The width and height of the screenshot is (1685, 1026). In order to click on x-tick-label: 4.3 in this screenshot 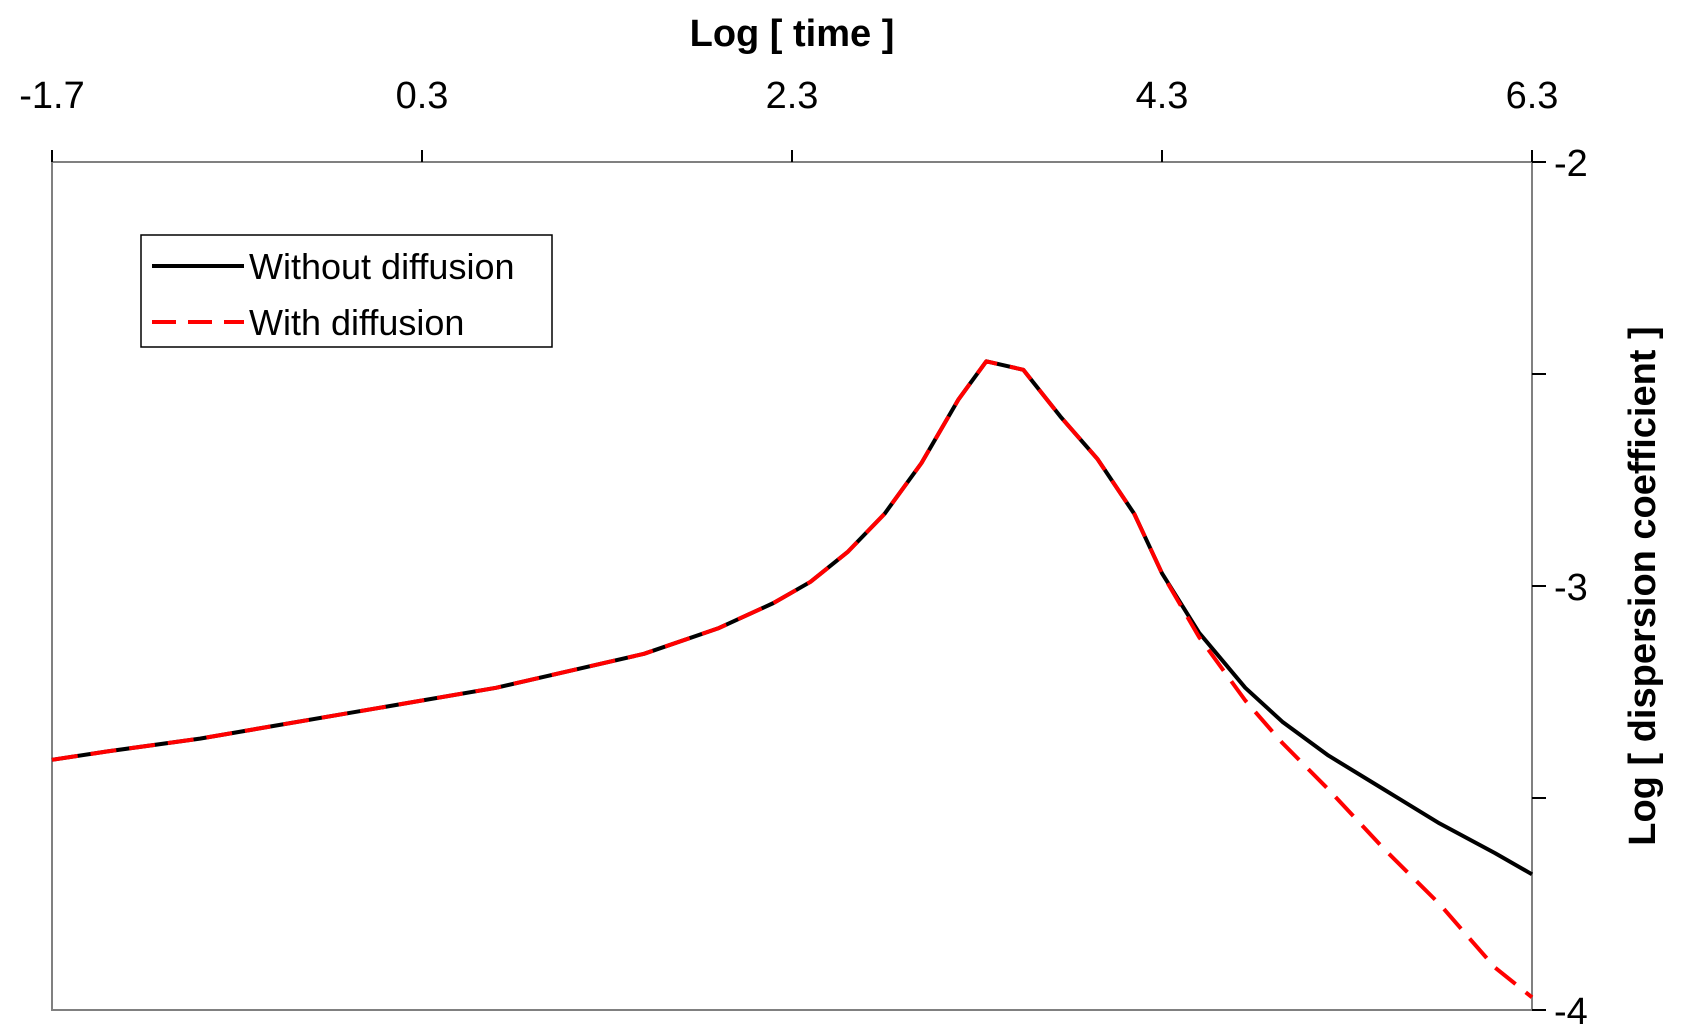, I will do `click(1162, 96)`.